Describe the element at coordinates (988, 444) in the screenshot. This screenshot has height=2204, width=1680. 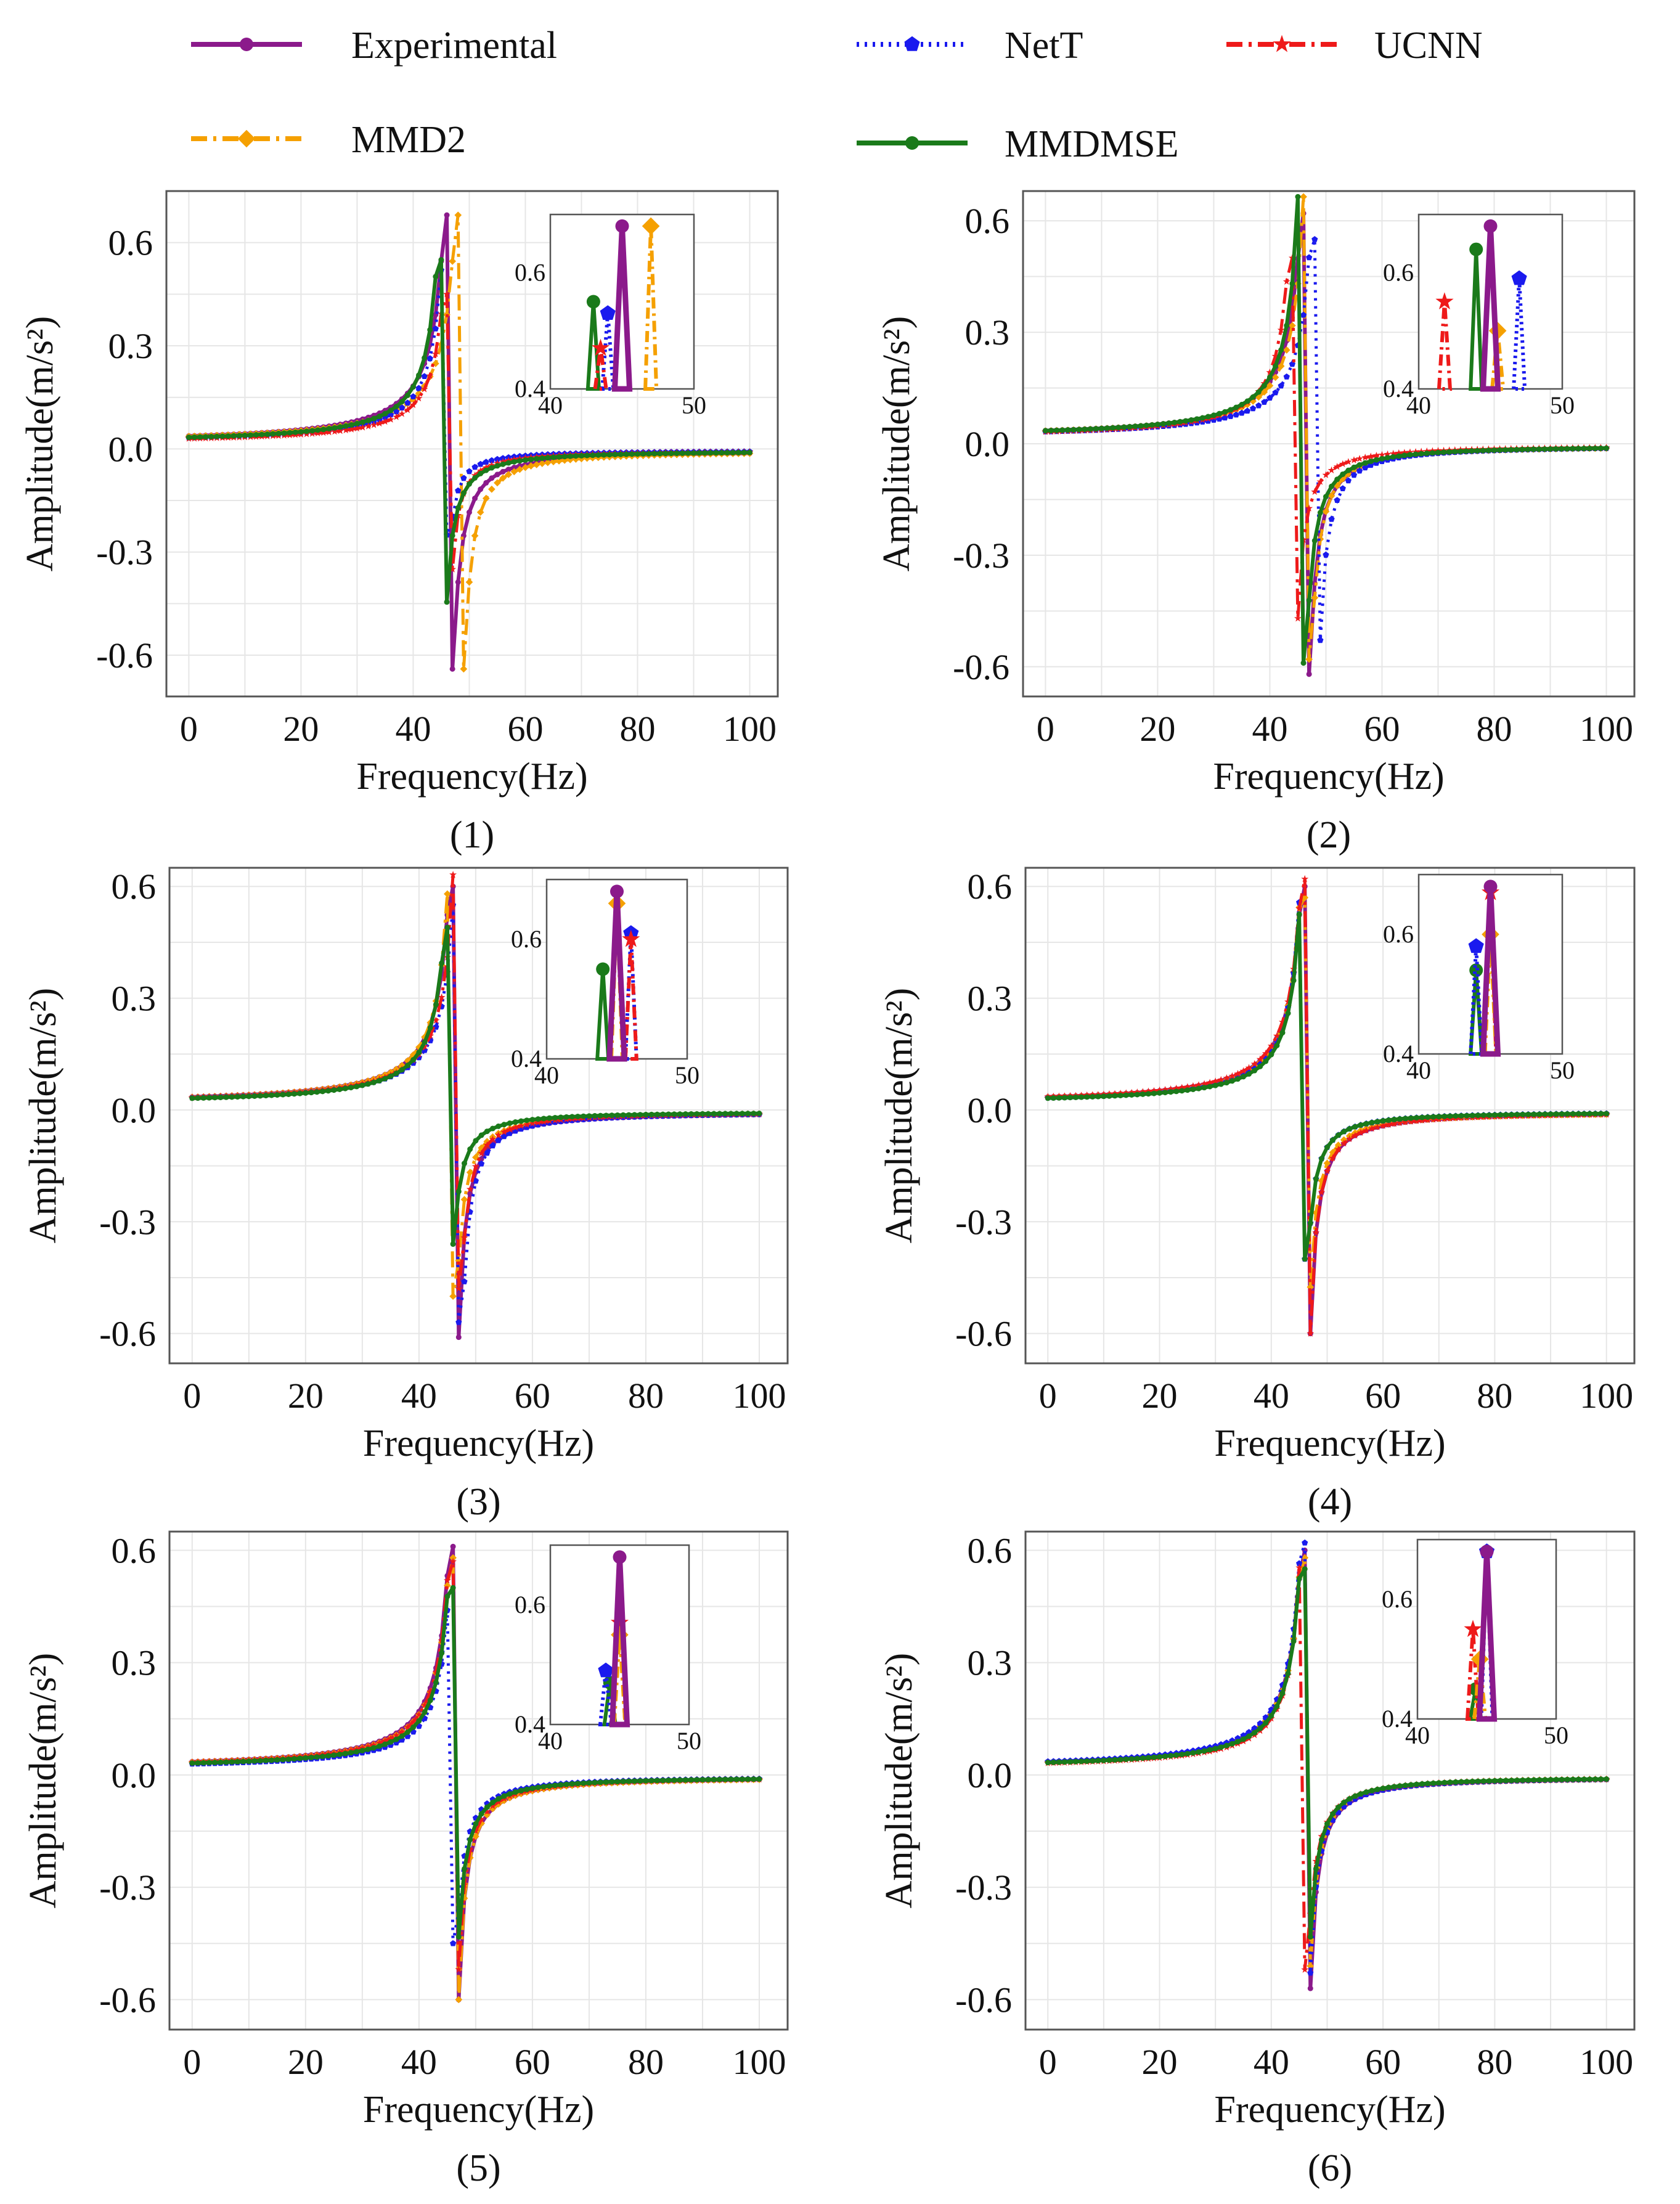
I see `y-tick-label: 0.0` at that location.